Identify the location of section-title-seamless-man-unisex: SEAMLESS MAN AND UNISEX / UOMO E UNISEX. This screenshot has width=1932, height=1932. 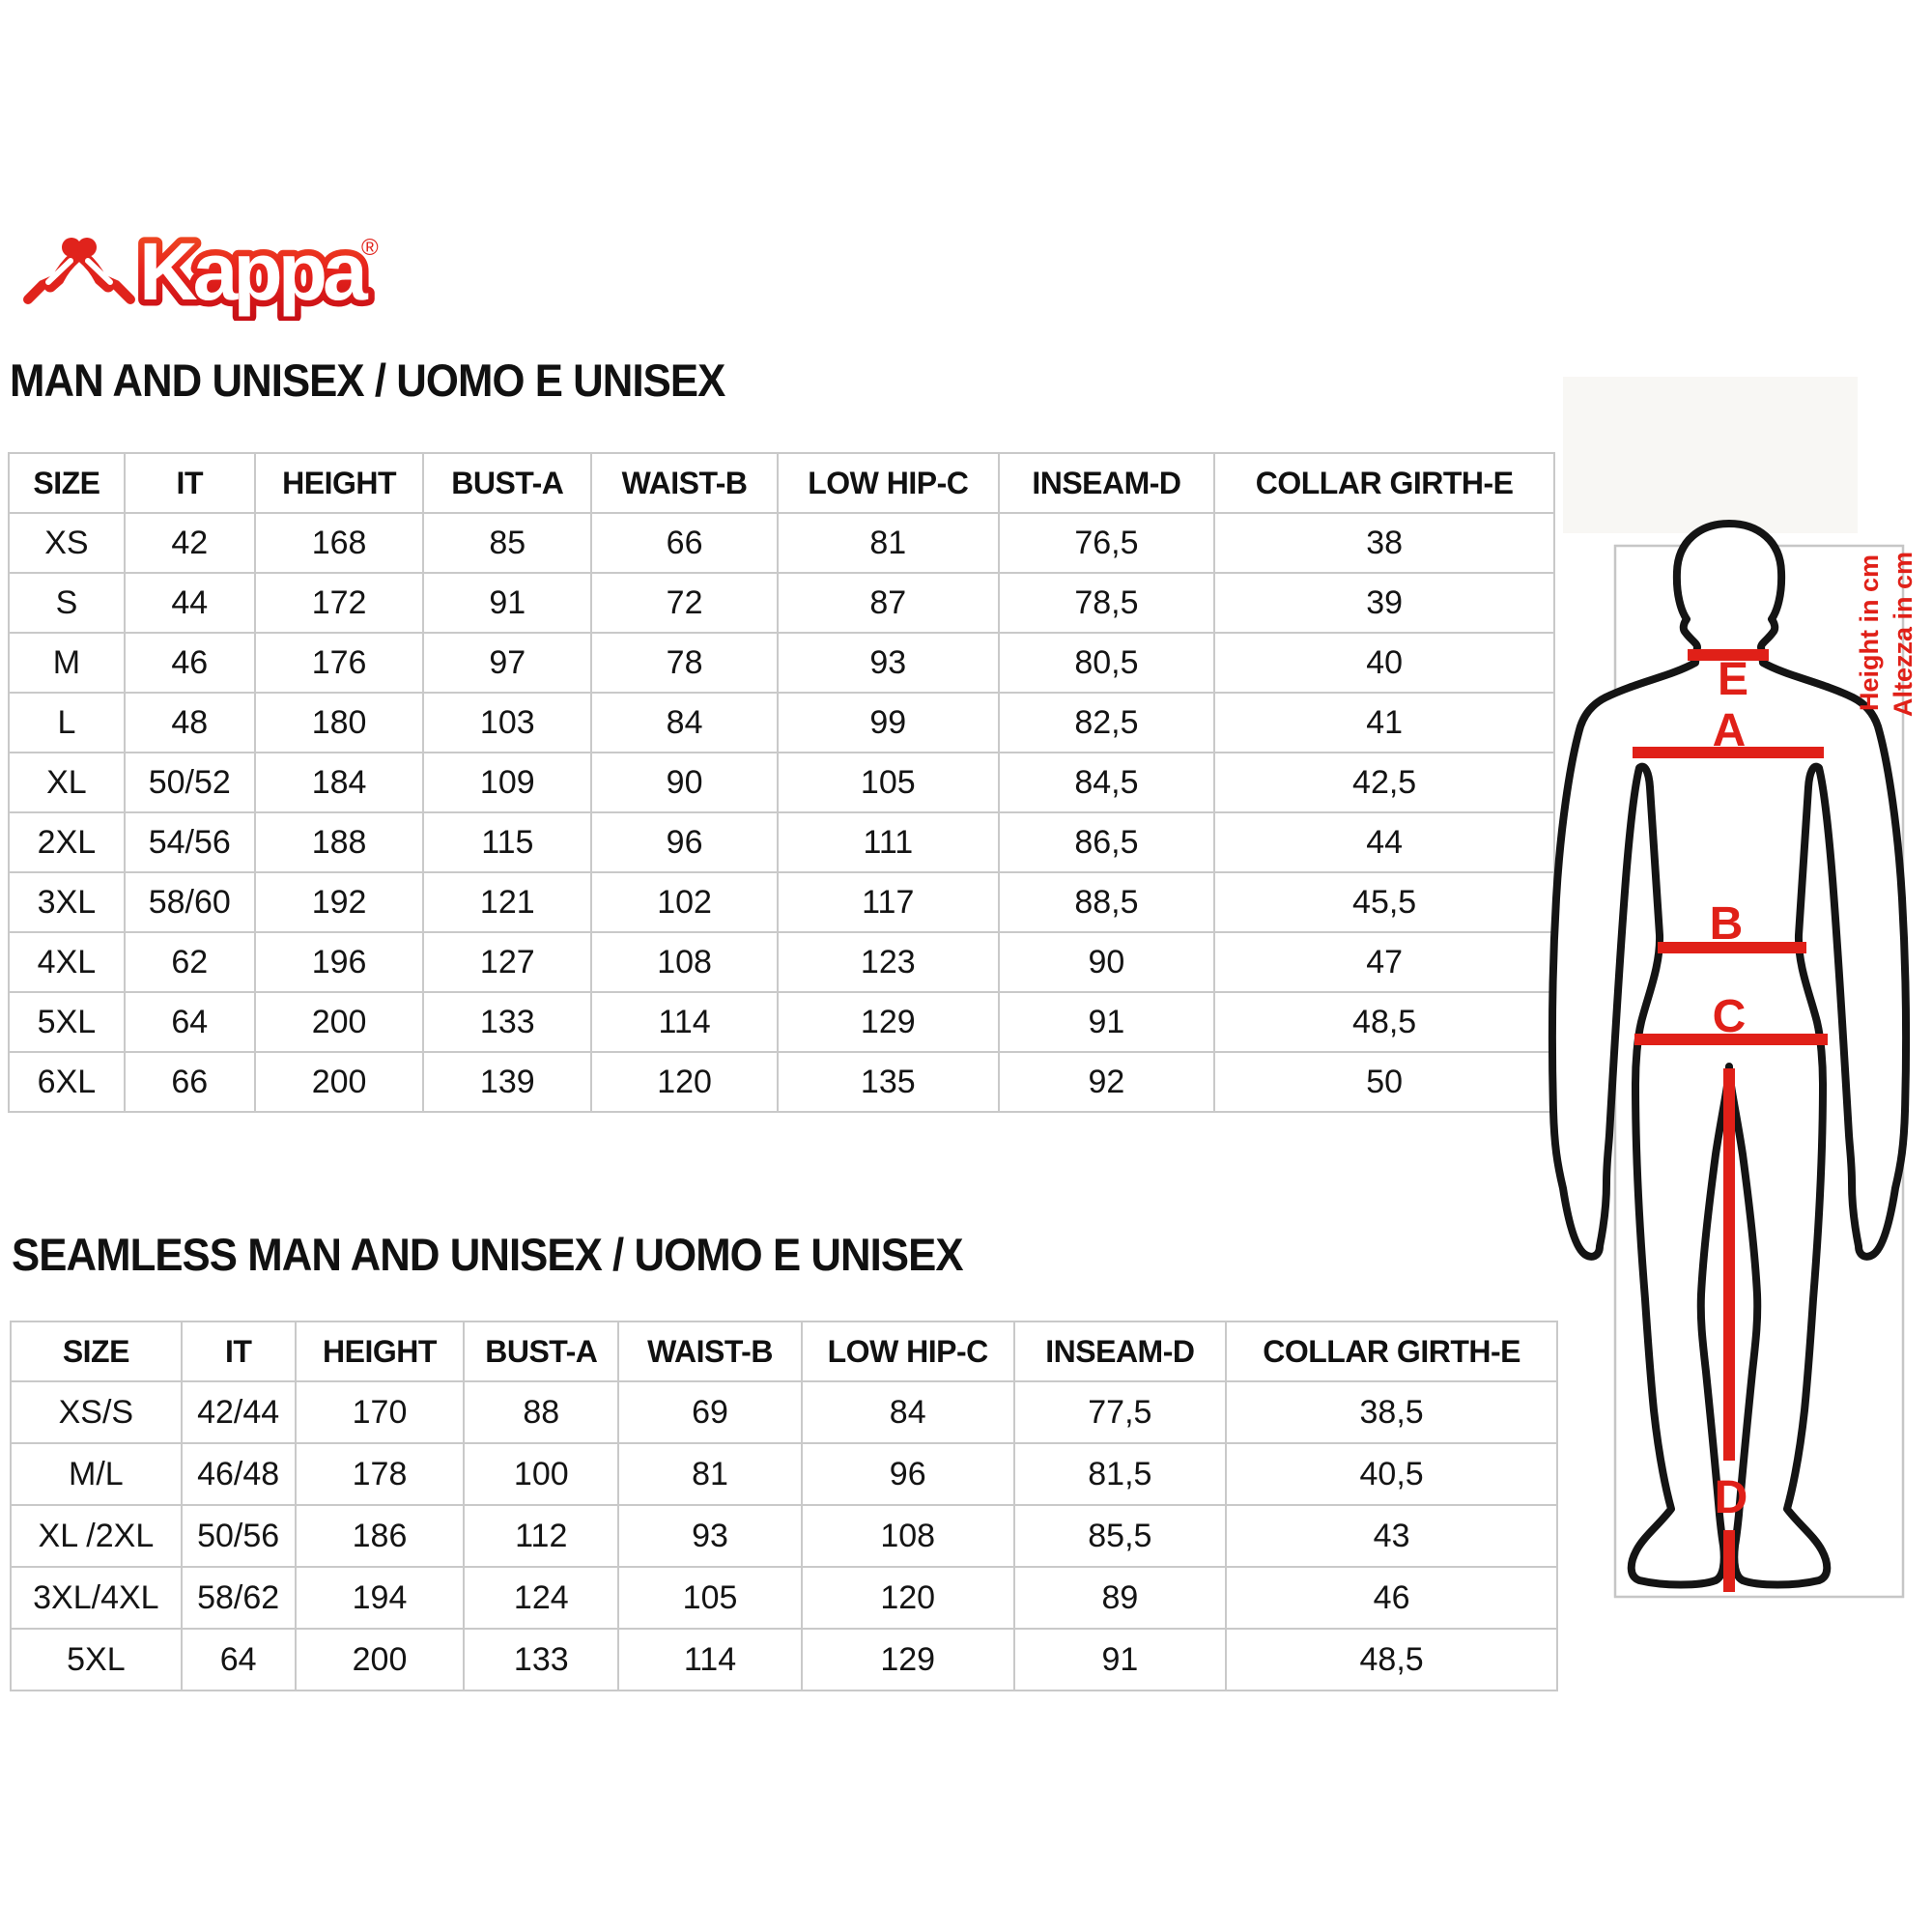
(487, 1254).